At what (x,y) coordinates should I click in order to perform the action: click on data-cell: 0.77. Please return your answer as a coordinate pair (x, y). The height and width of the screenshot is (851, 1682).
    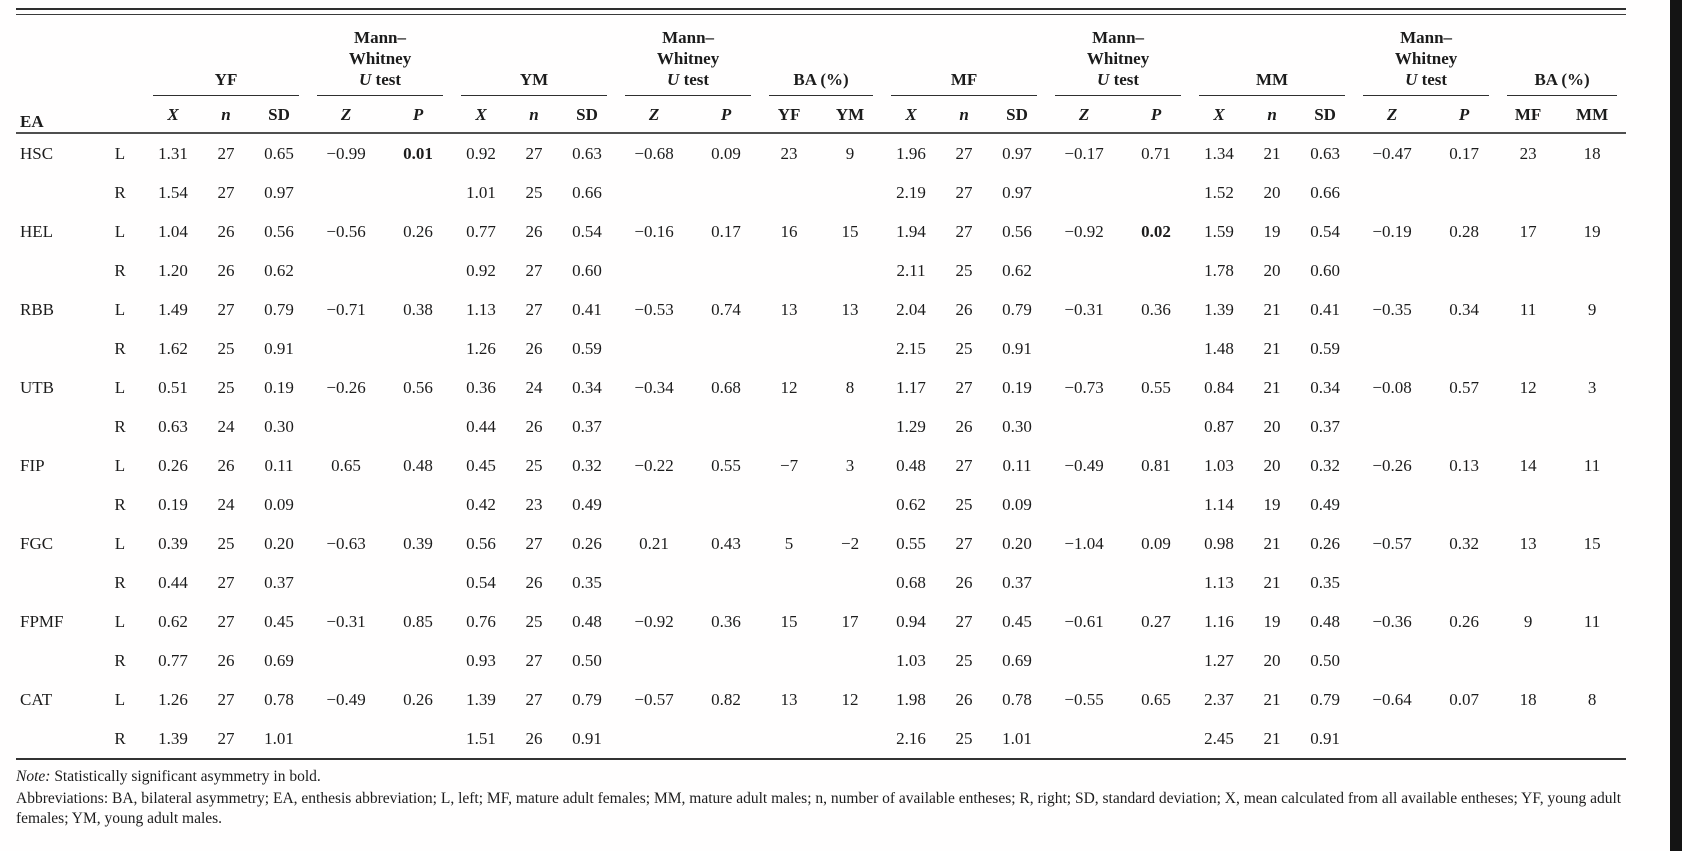
    Looking at the image, I should click on (173, 660).